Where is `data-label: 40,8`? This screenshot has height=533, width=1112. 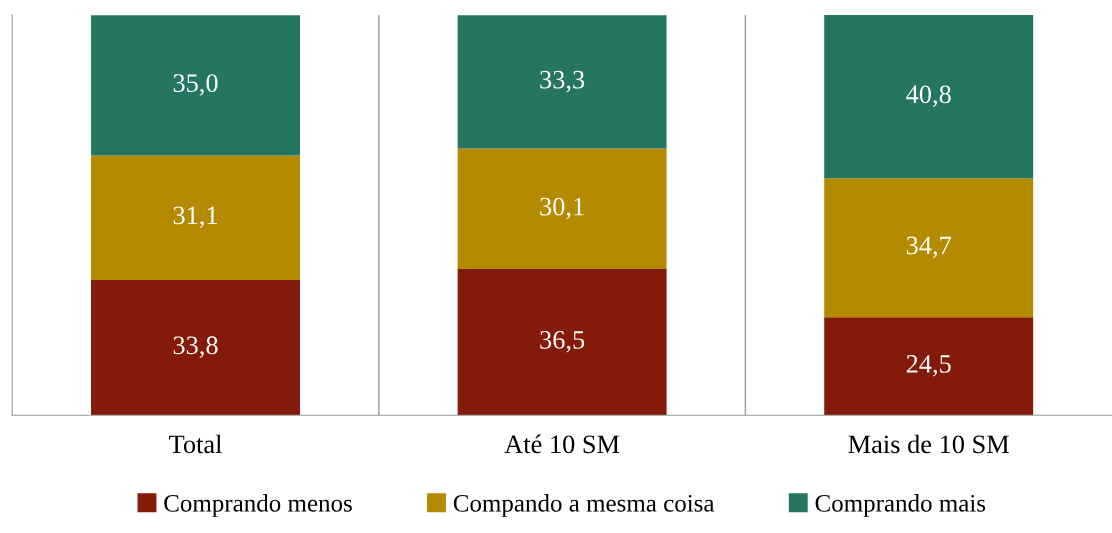
data-label: 40,8 is located at coordinates (928, 96).